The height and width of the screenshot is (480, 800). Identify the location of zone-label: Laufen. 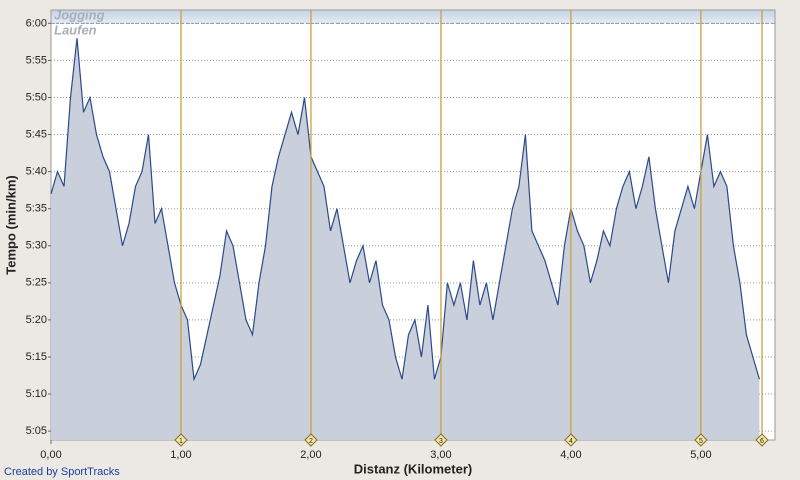
(75, 29).